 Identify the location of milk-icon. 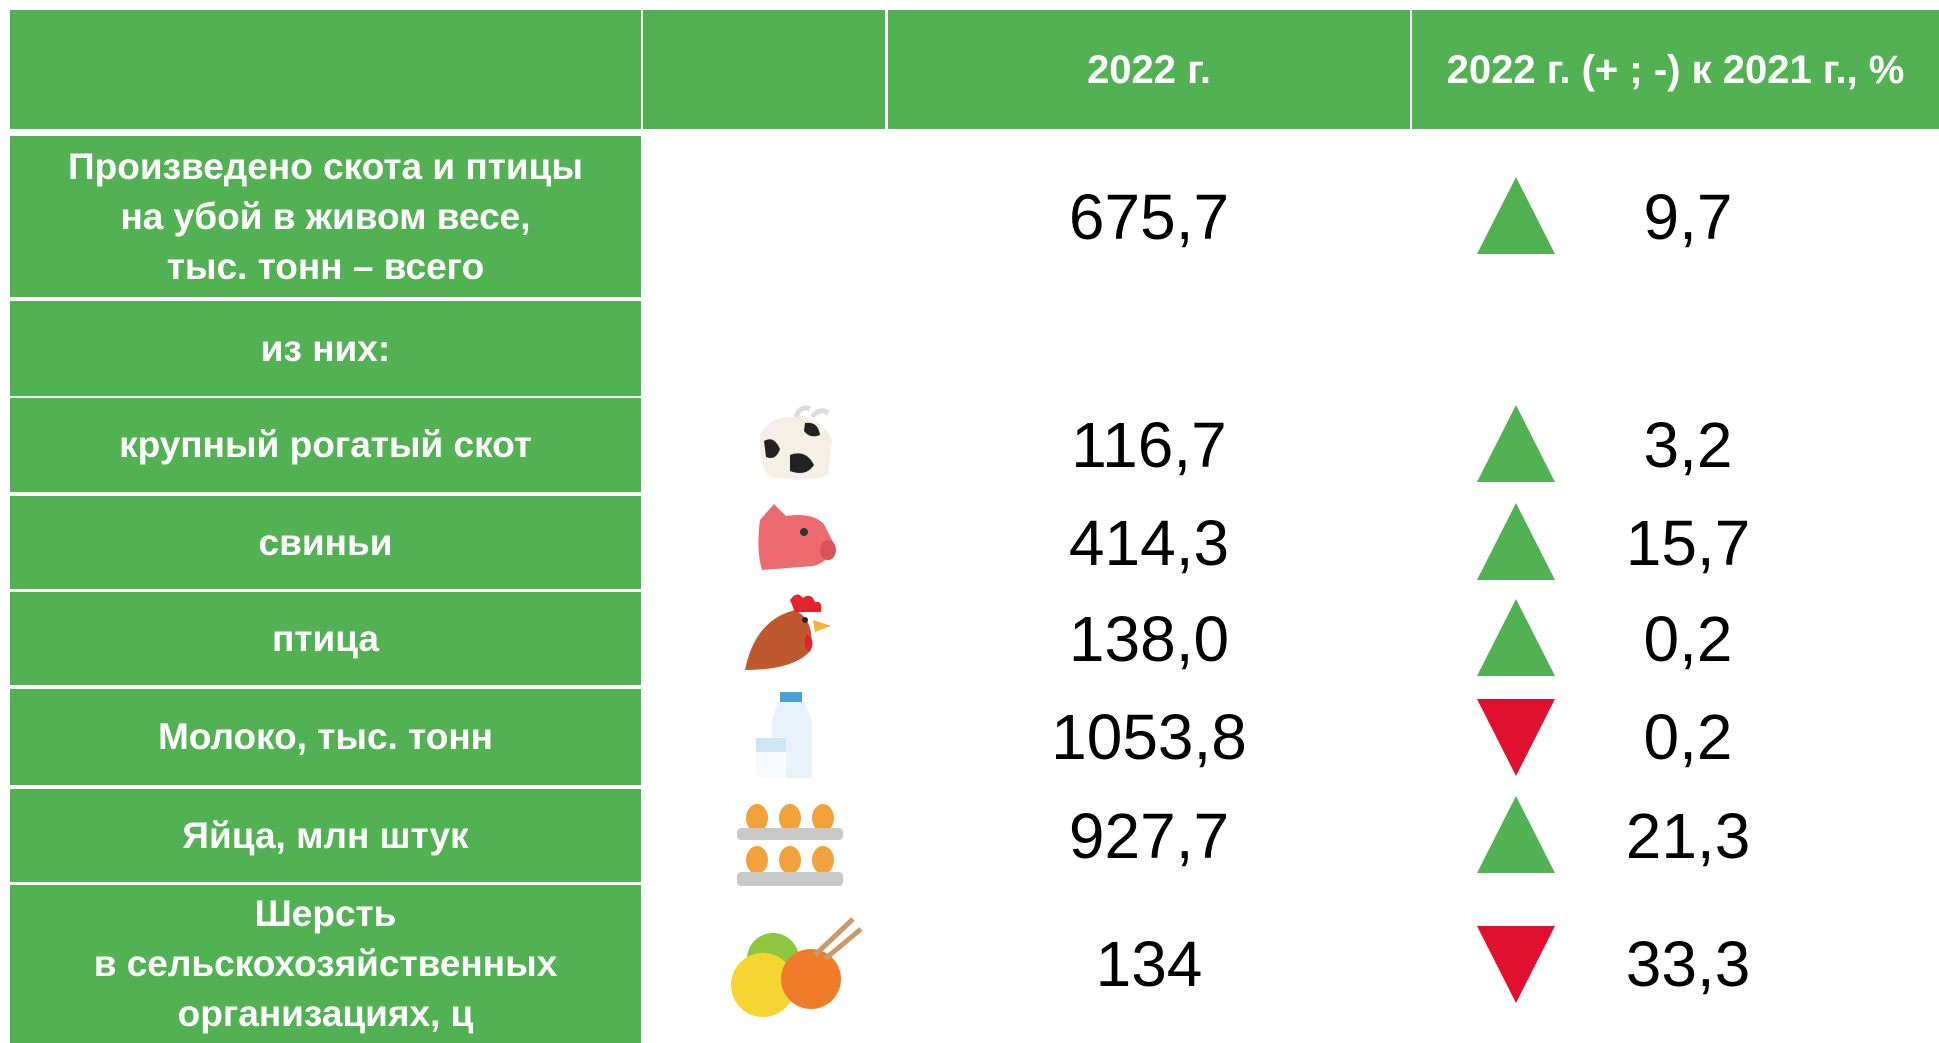
(784, 735).